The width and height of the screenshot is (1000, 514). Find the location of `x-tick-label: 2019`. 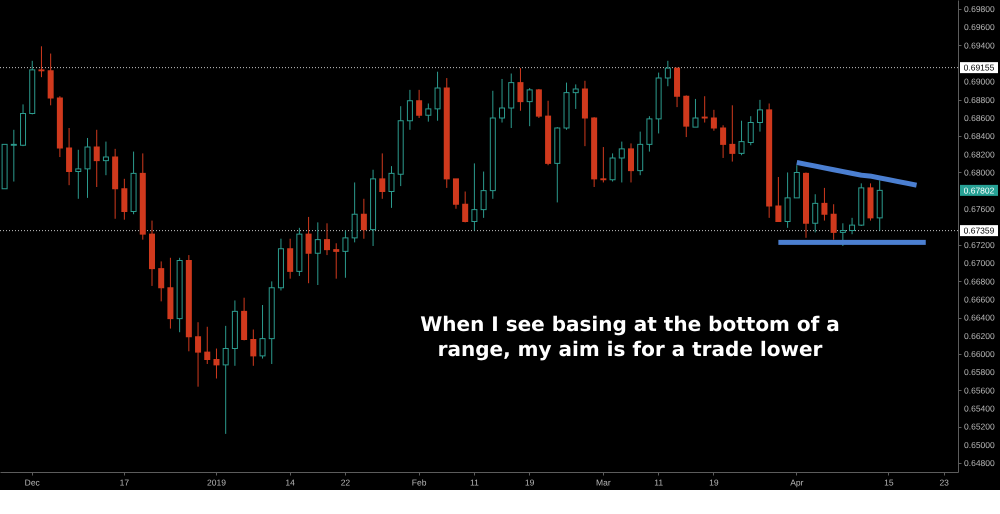

x-tick-label: 2019 is located at coordinates (216, 483).